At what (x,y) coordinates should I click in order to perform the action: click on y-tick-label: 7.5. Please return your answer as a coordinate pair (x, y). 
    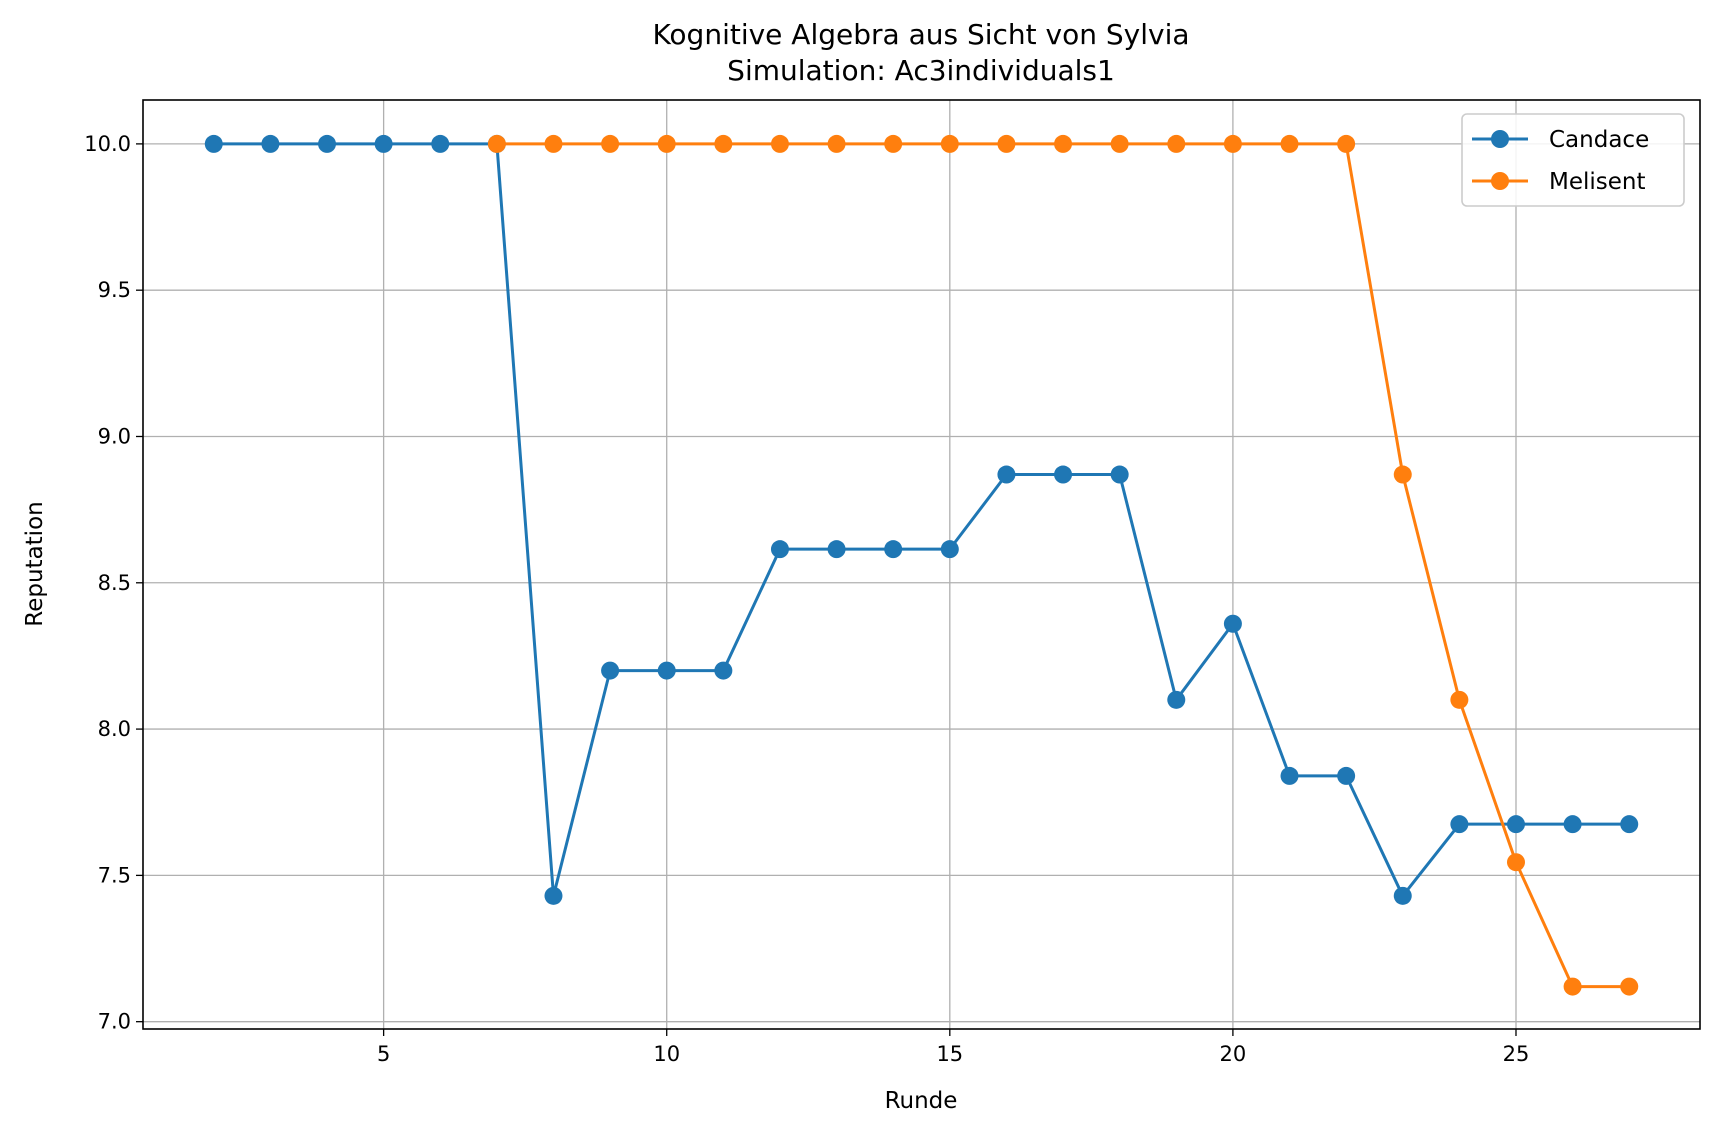
    Looking at the image, I should click on (114, 875).